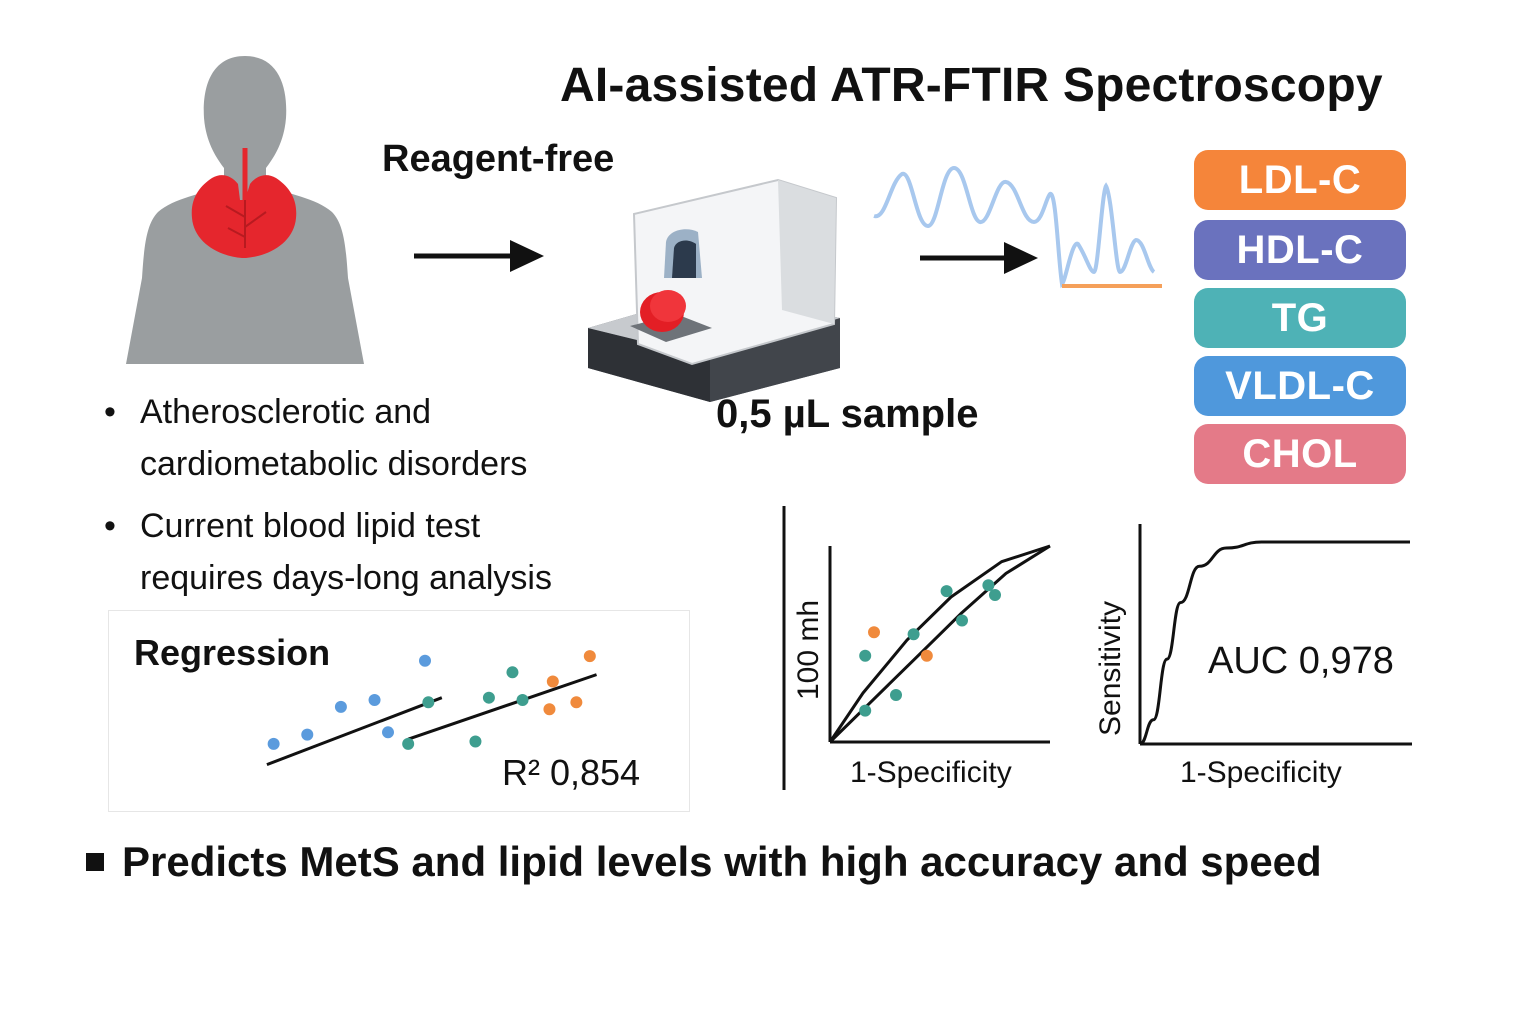 Image resolution: width=1536 pixels, height=1024 pixels. Describe the element at coordinates (714, 290) in the screenshot. I see `spectrometer-device-icon` at that location.